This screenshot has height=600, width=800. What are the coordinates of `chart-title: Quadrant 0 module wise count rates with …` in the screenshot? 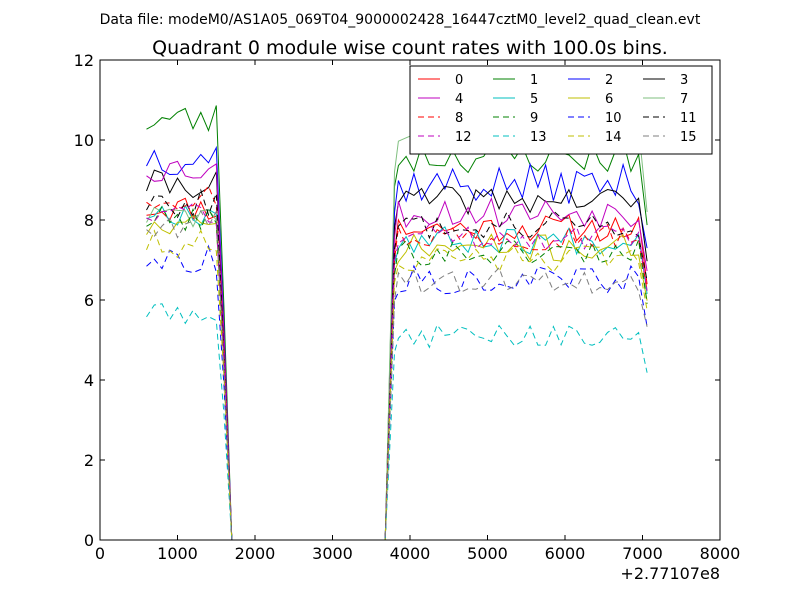 It's located at (410, 48).